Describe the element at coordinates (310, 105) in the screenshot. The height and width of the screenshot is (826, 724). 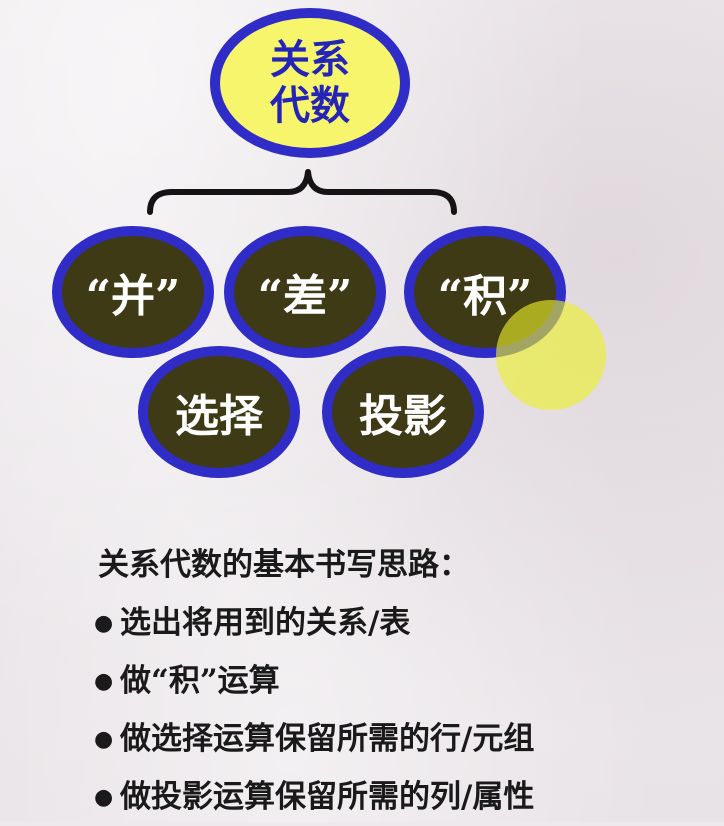
I see `root-label-line2: 代数` at that location.